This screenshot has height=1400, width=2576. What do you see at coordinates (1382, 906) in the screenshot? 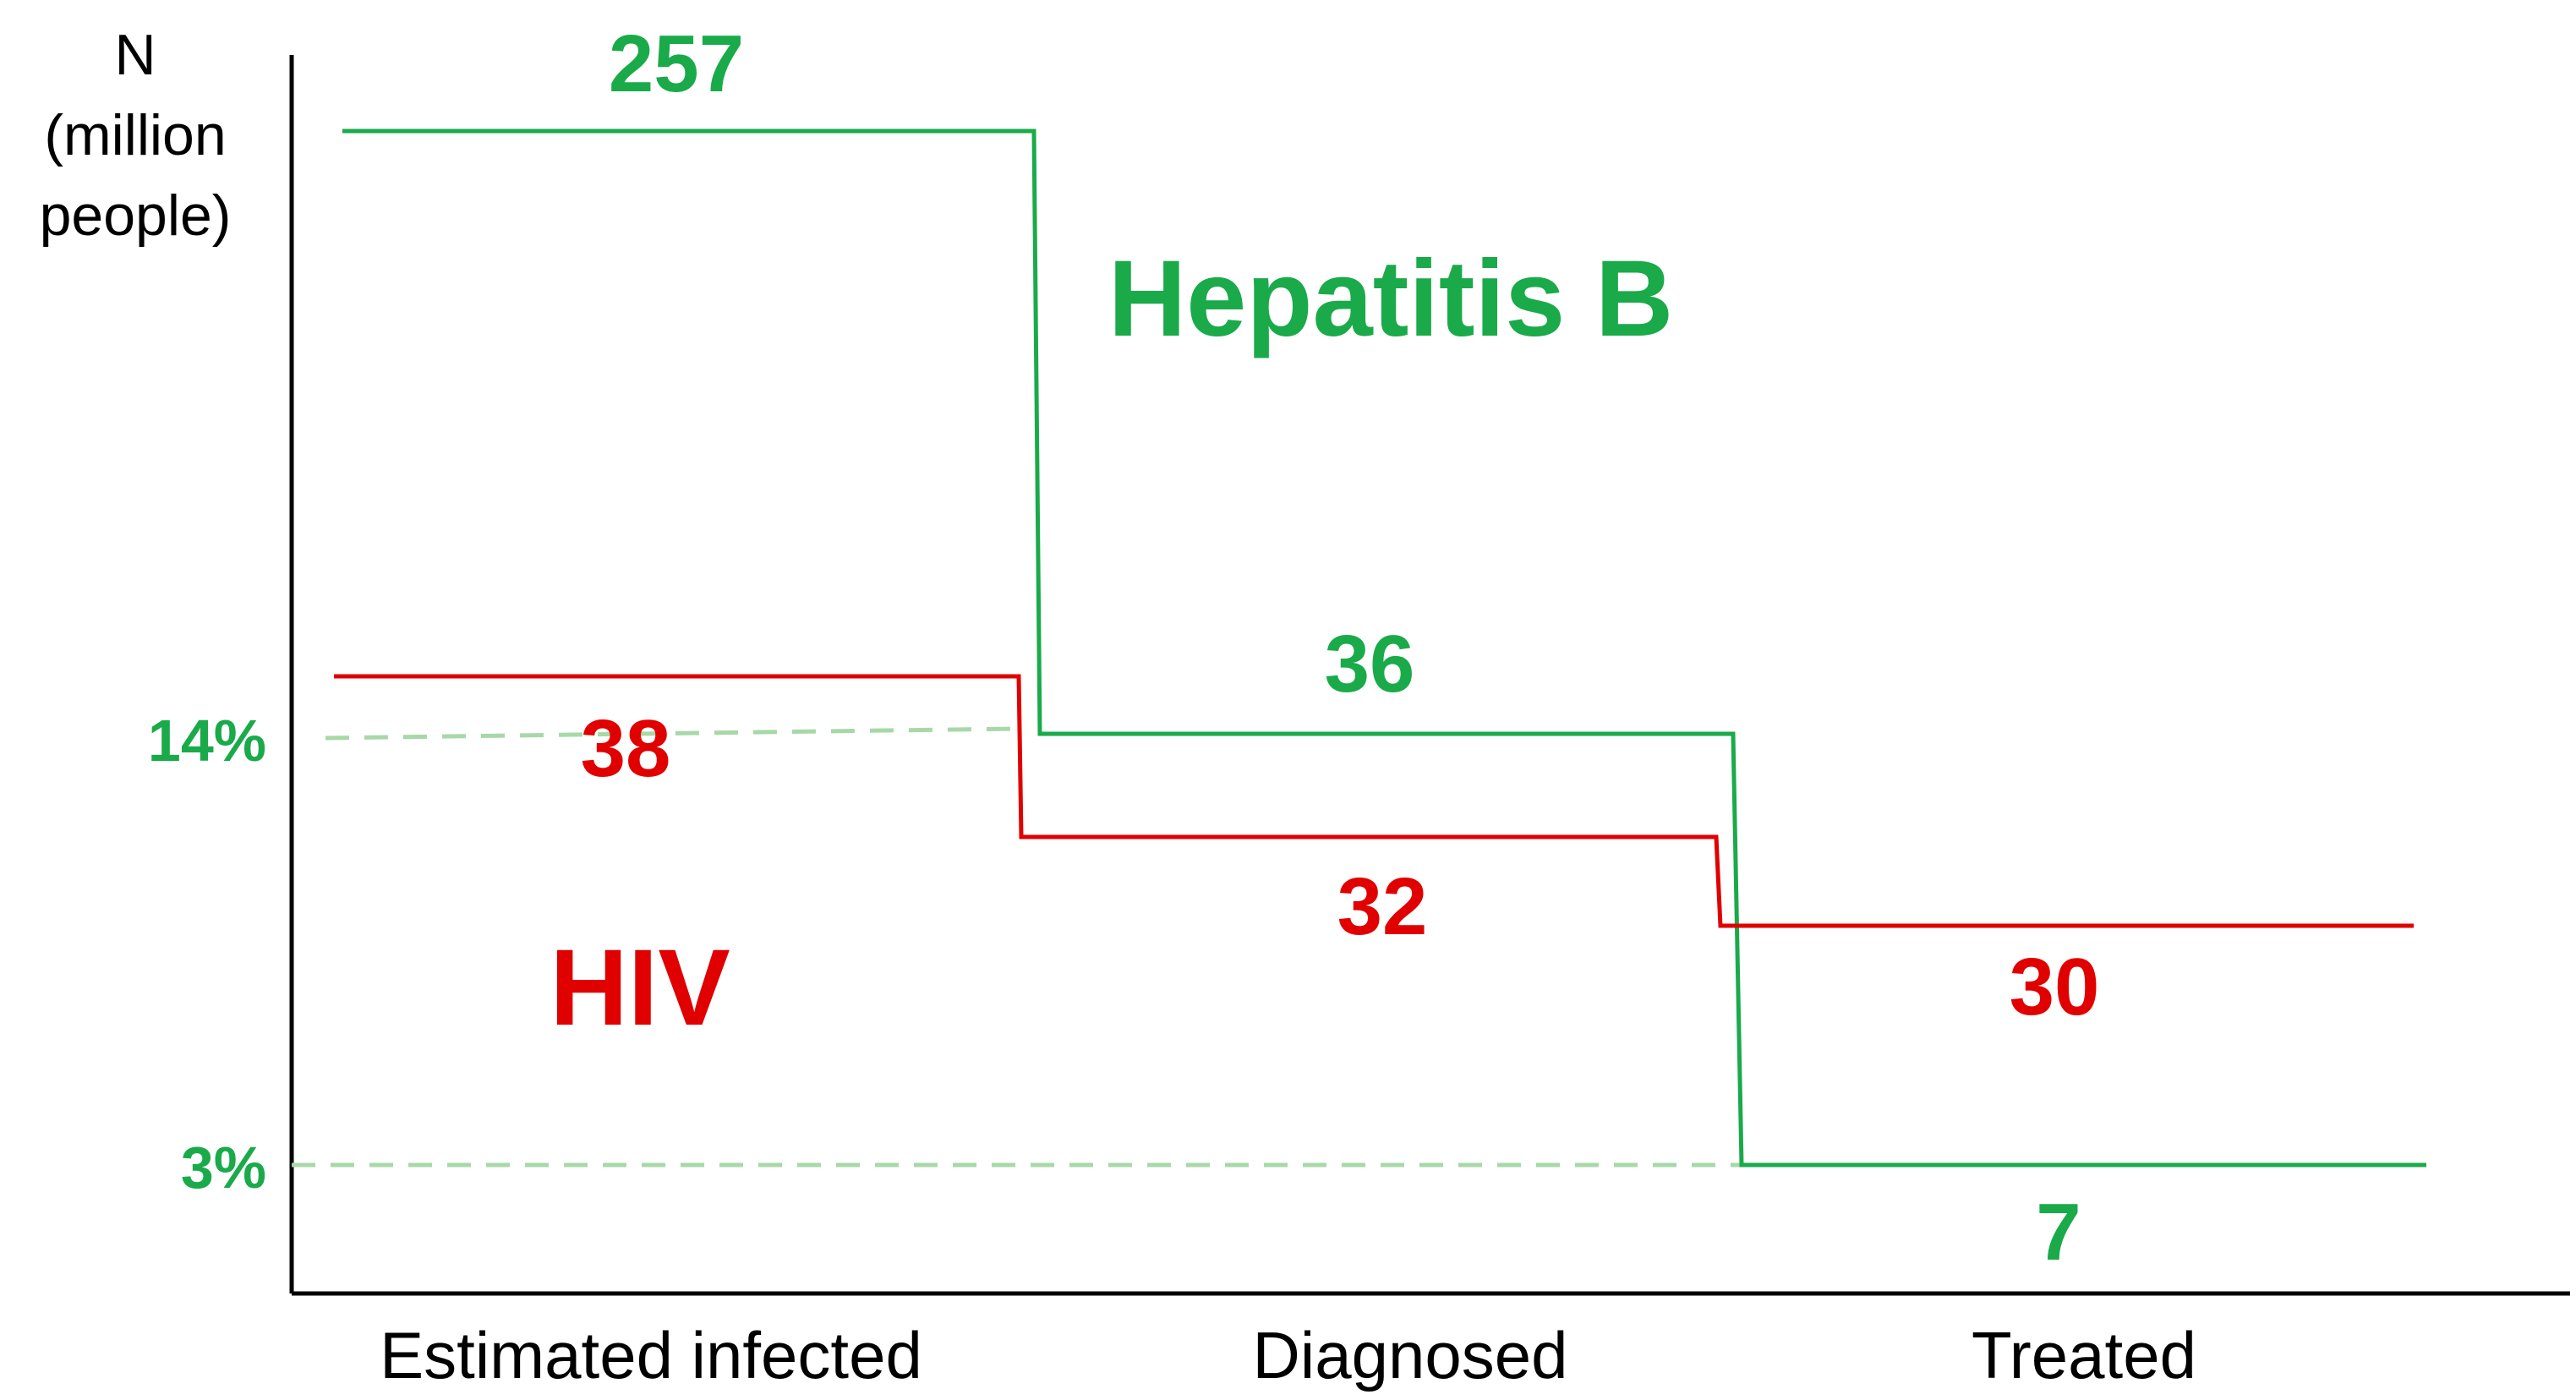
I see `hiv-value-label: 32` at bounding box center [1382, 906].